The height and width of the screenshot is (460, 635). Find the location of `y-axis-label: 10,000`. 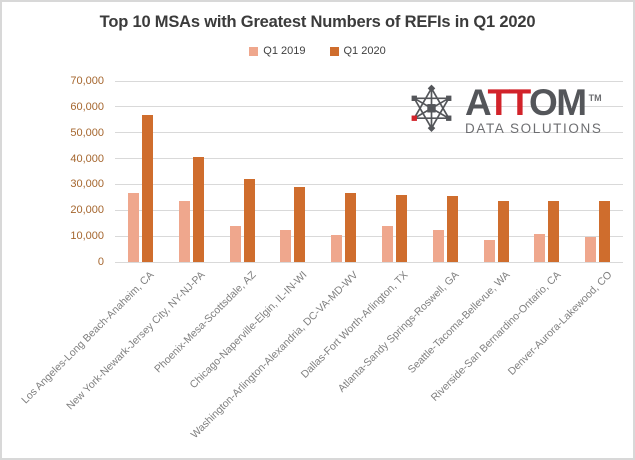

y-axis-label: 10,000 is located at coordinates (87, 236).